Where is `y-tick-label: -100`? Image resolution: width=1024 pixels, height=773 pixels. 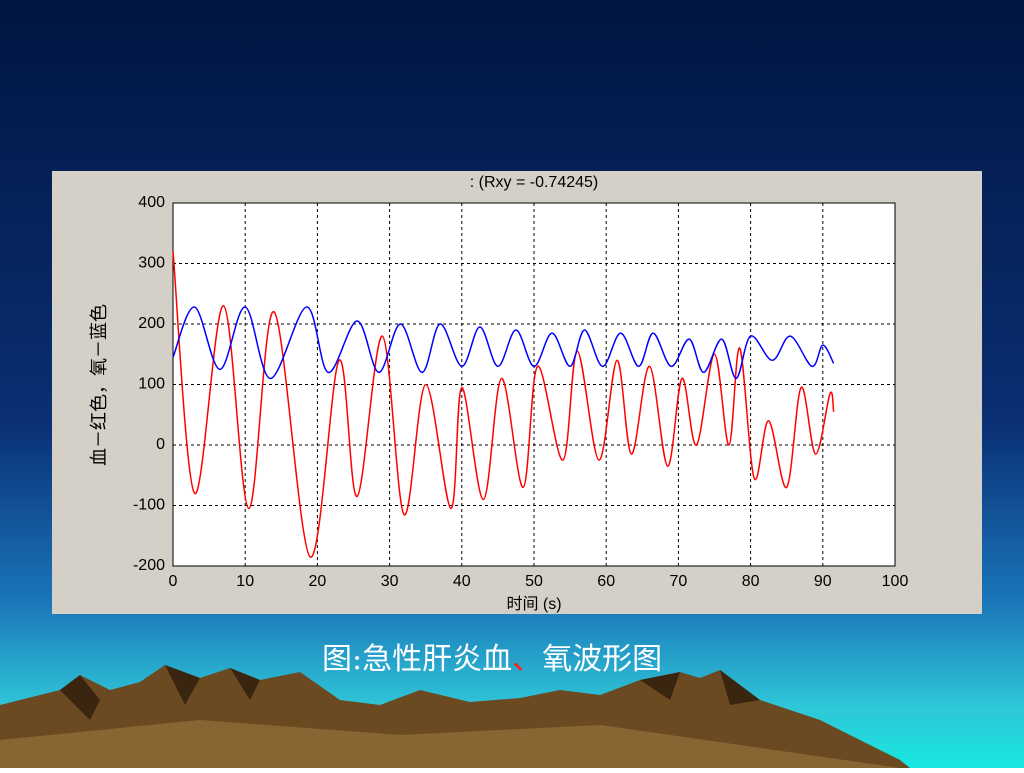
y-tick-label: -100 is located at coordinates (149, 505).